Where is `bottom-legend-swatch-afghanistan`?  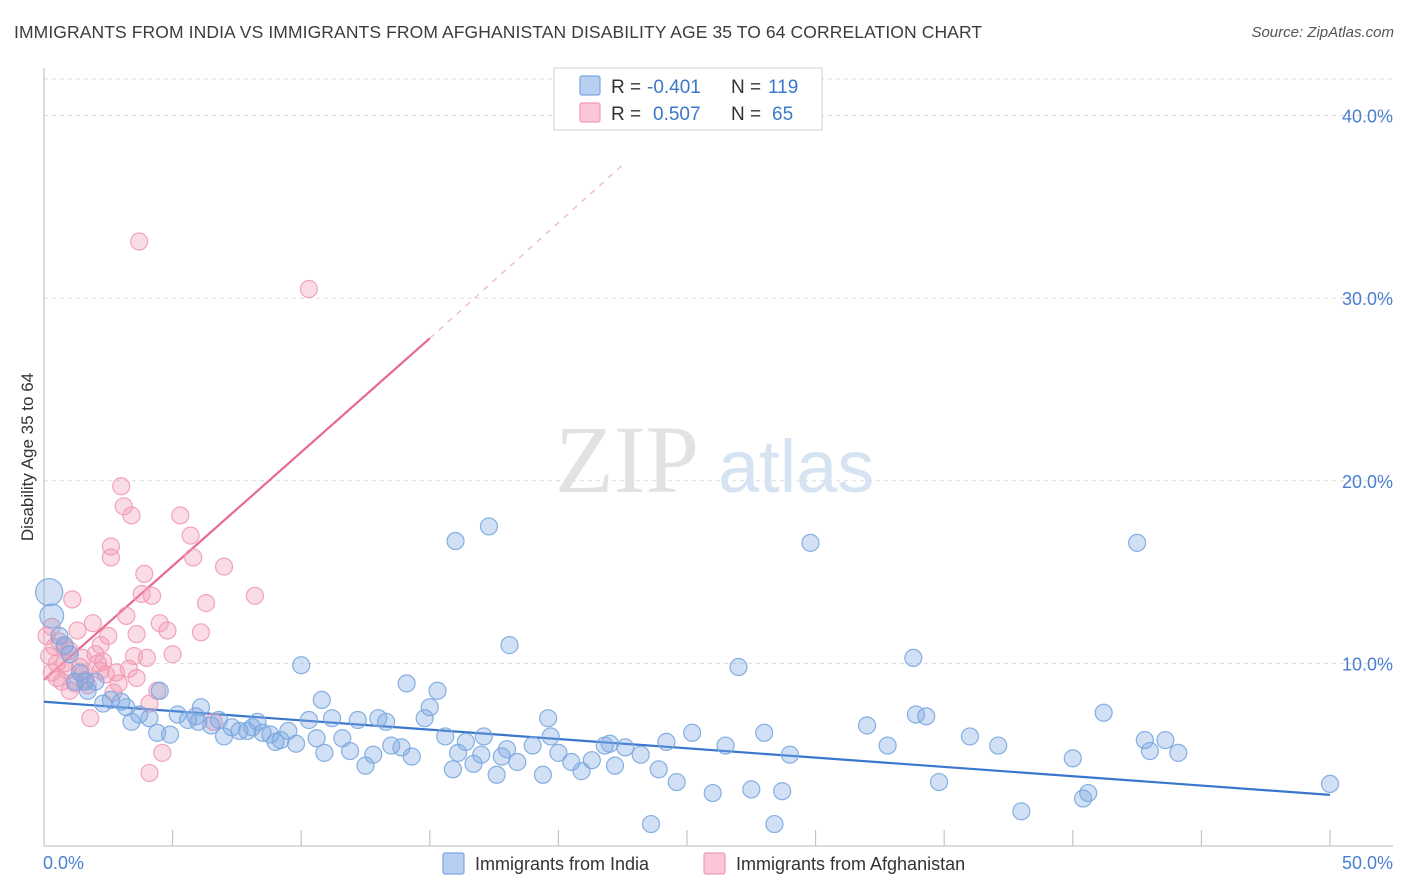 bottom-legend-swatch-afghanistan is located at coordinates (714, 863).